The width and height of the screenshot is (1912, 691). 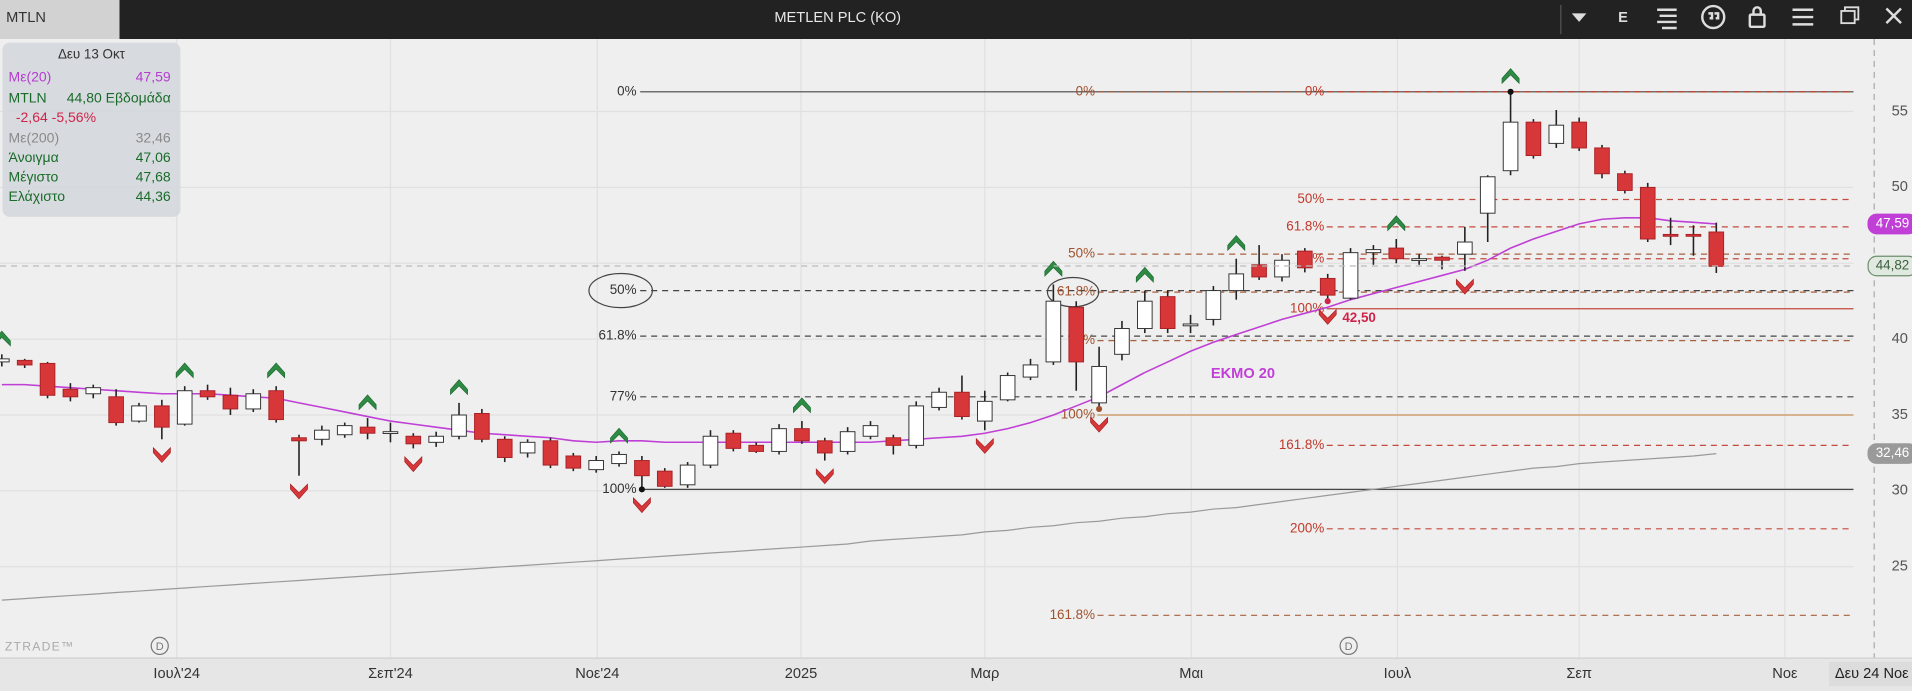 What do you see at coordinates (1191, 674) in the screenshot?
I see `x-tick-label: Μαι` at bounding box center [1191, 674].